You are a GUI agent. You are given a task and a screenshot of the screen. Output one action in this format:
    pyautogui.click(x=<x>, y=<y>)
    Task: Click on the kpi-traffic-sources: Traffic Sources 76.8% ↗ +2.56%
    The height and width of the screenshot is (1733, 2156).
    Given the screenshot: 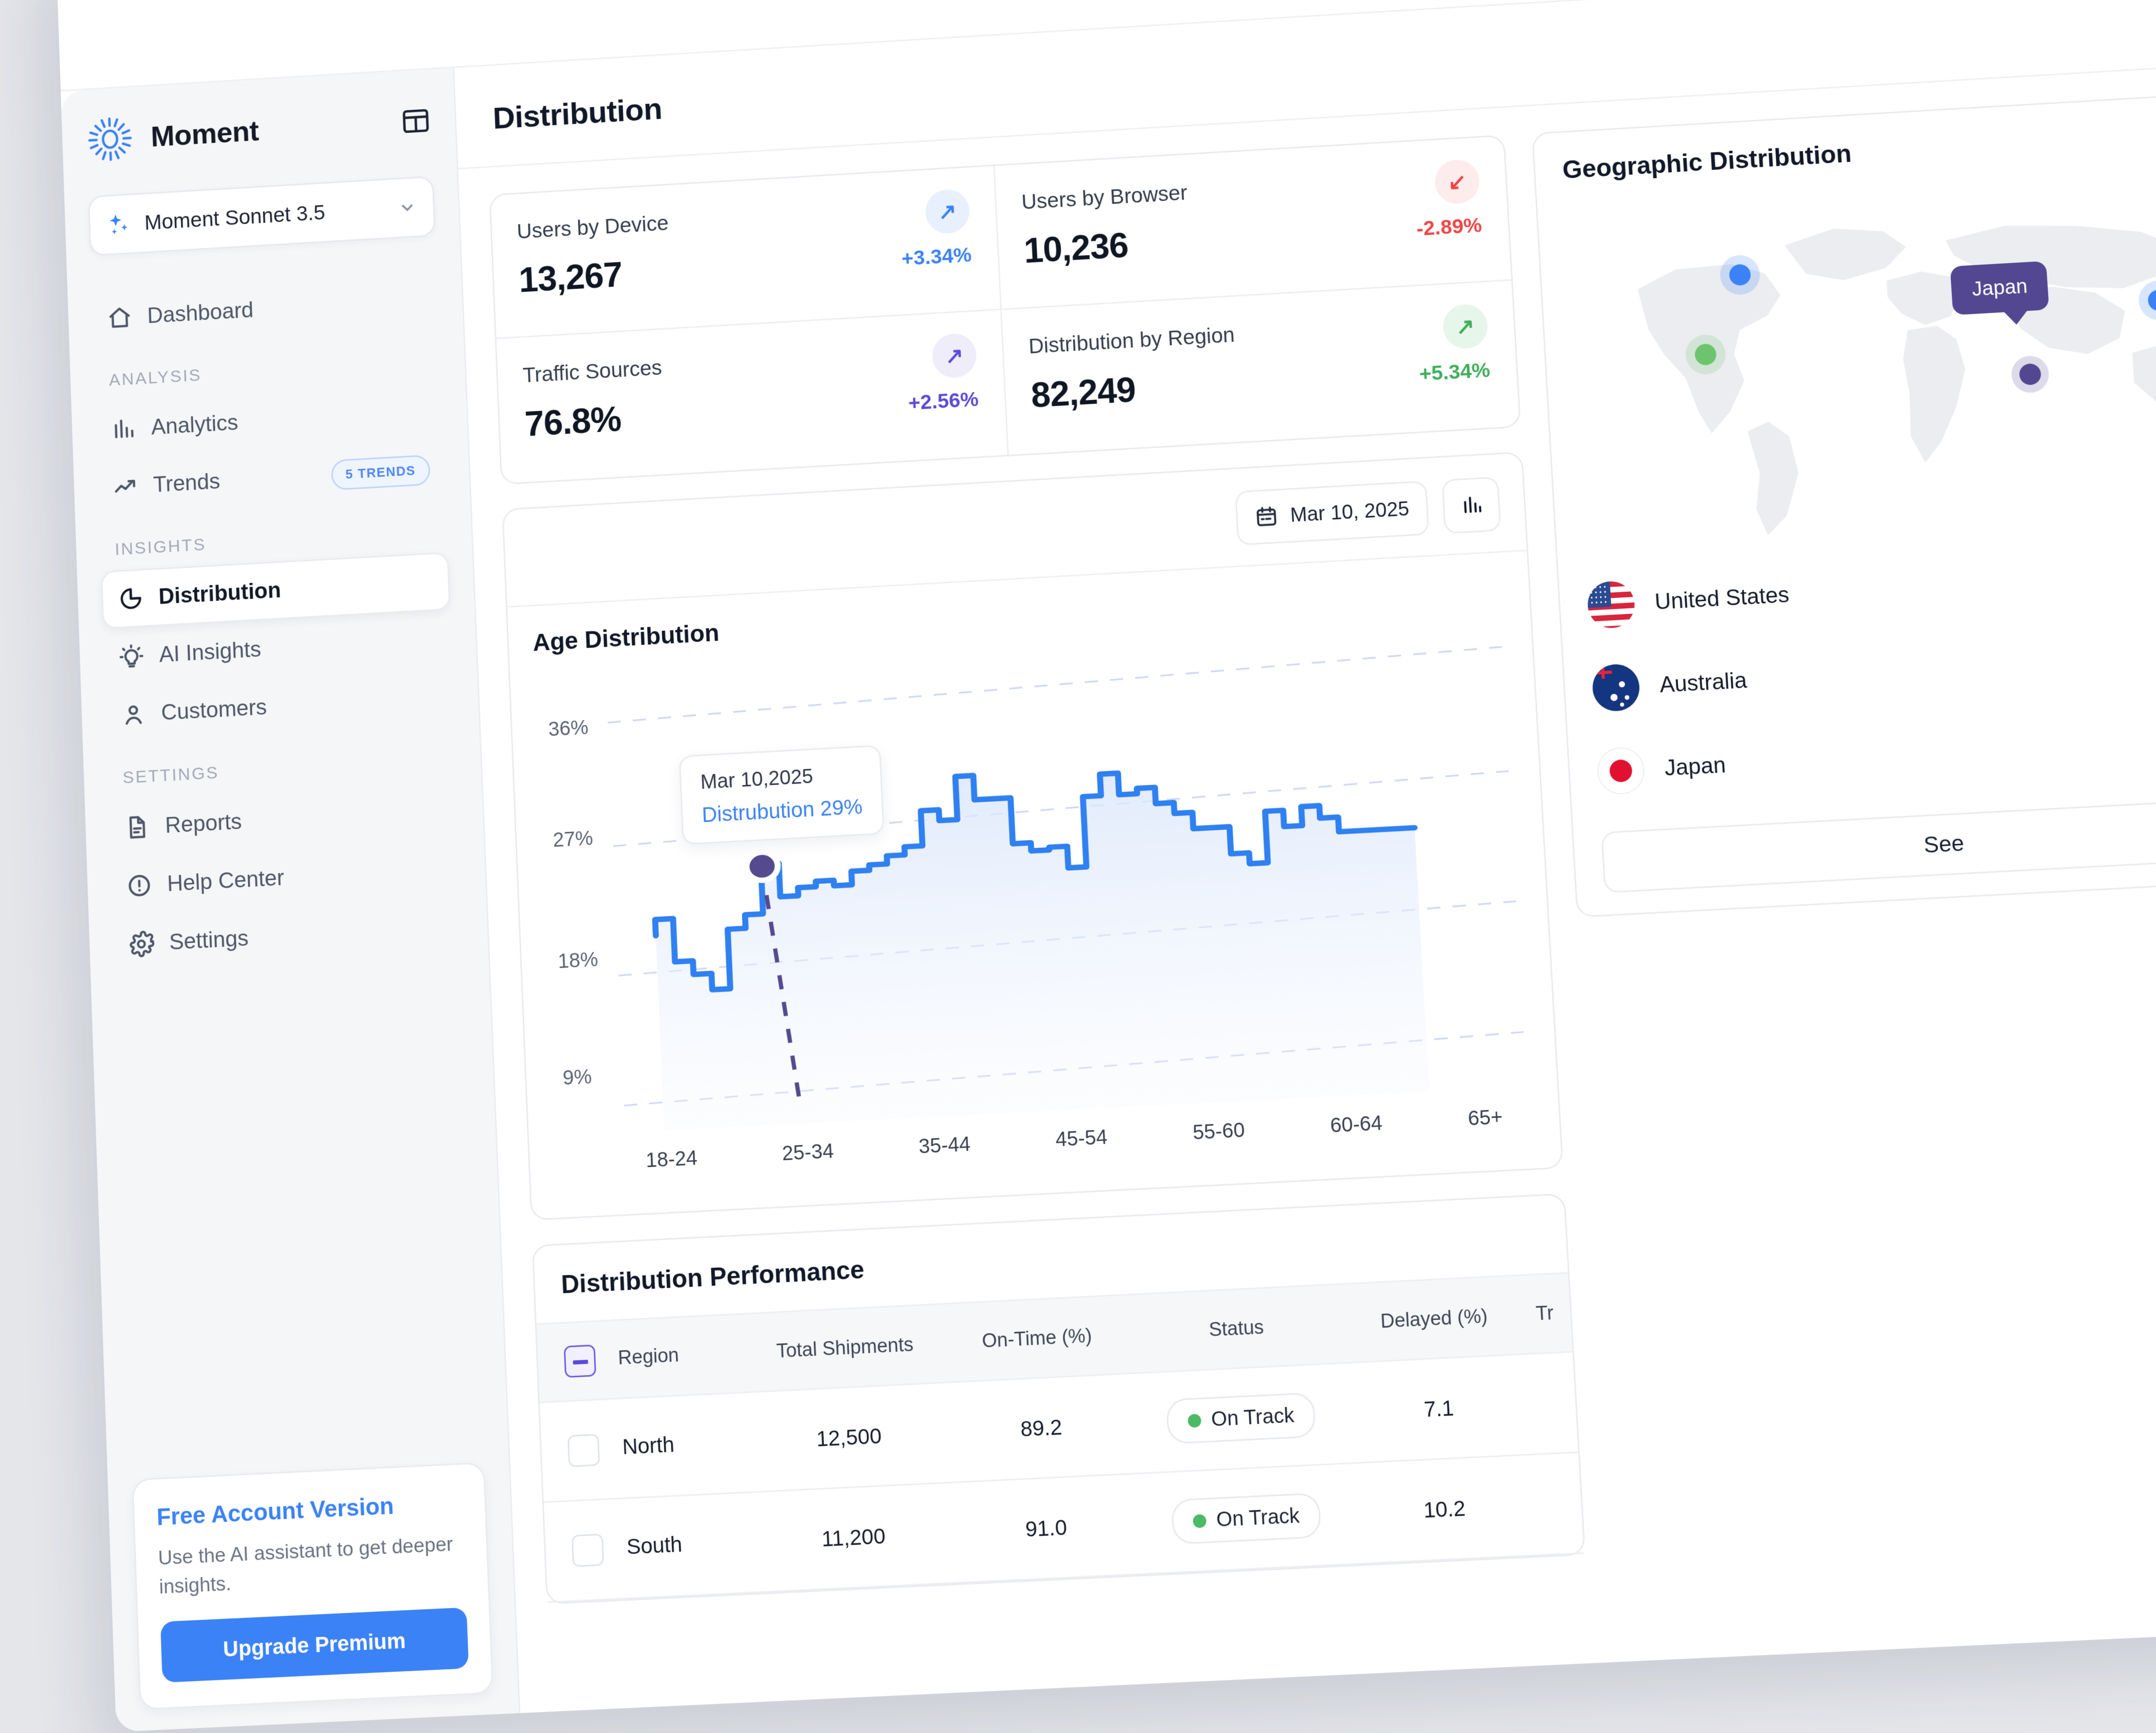 What is the action you would take?
    pyautogui.click(x=752, y=397)
    